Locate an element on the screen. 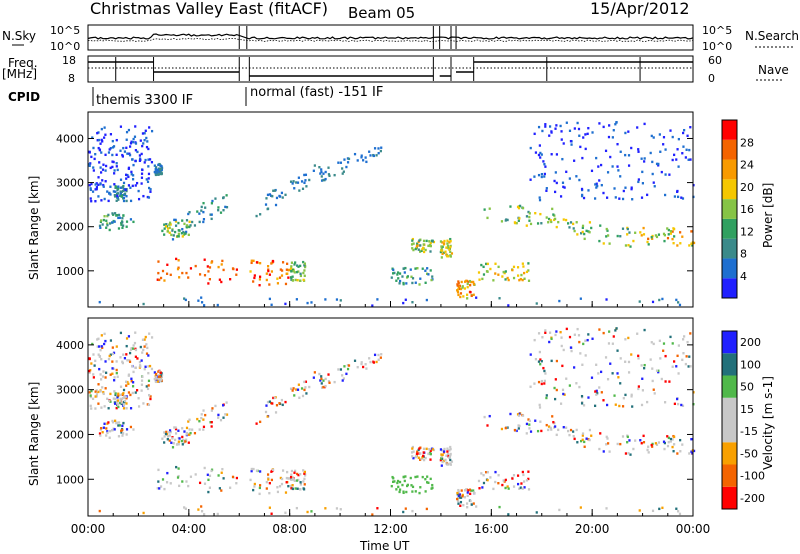  power-ylabel: Slant Range [km] is located at coordinates (34, 228).